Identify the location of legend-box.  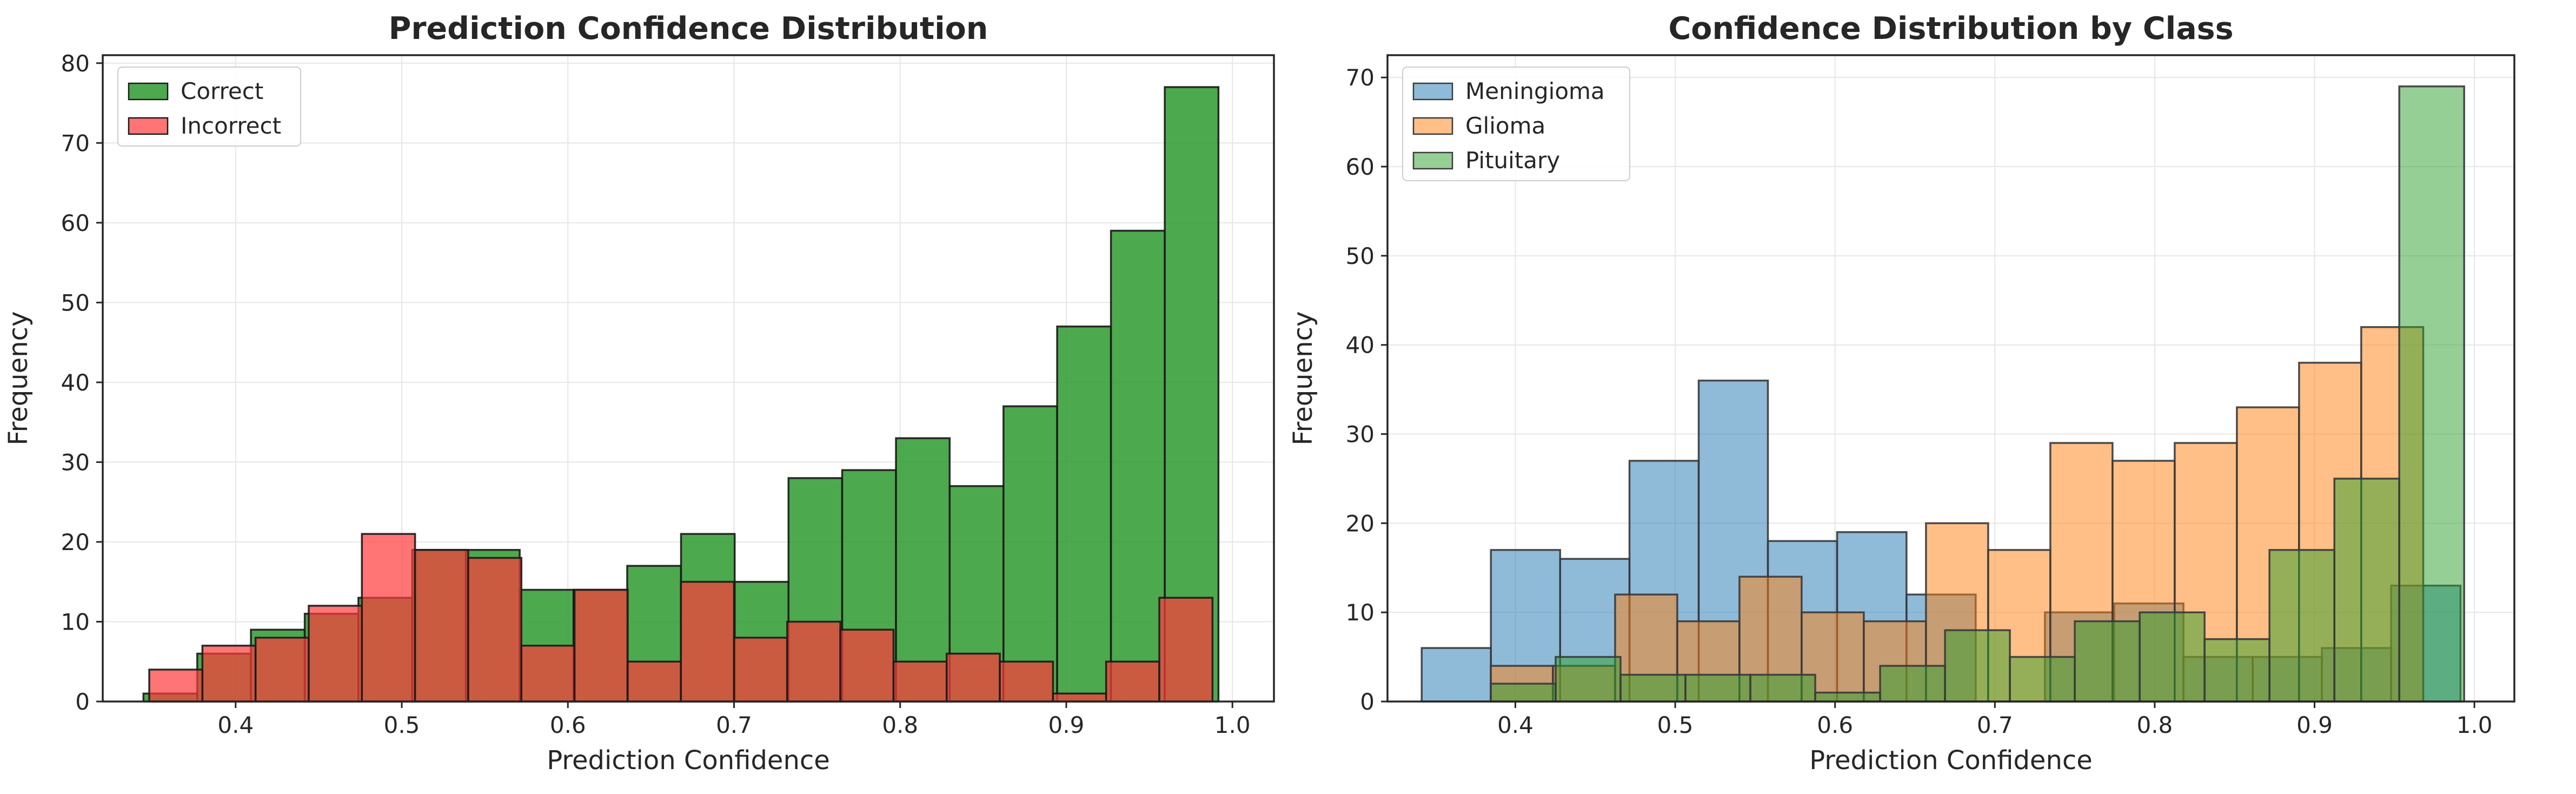
(1516, 124).